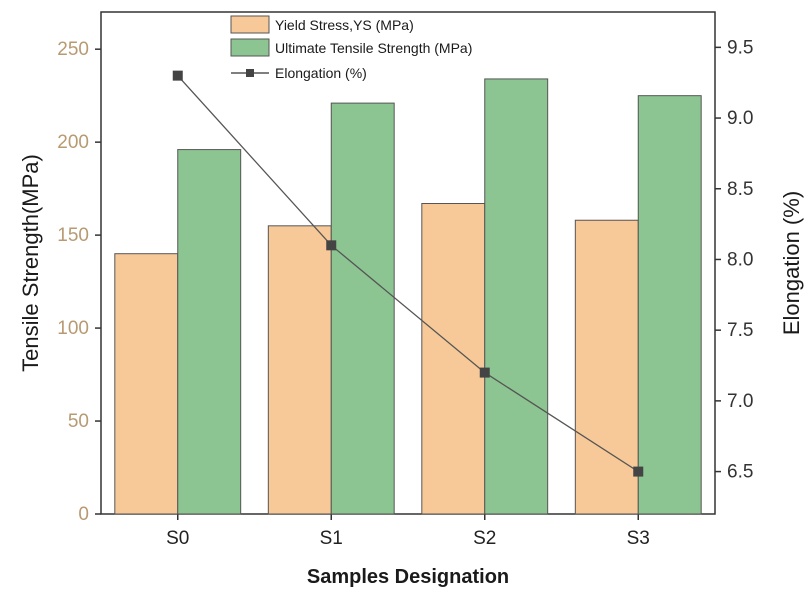 The height and width of the screenshot is (591, 806). Describe the element at coordinates (740, 47) in the screenshot. I see `right-tick-label: 9.5` at that location.